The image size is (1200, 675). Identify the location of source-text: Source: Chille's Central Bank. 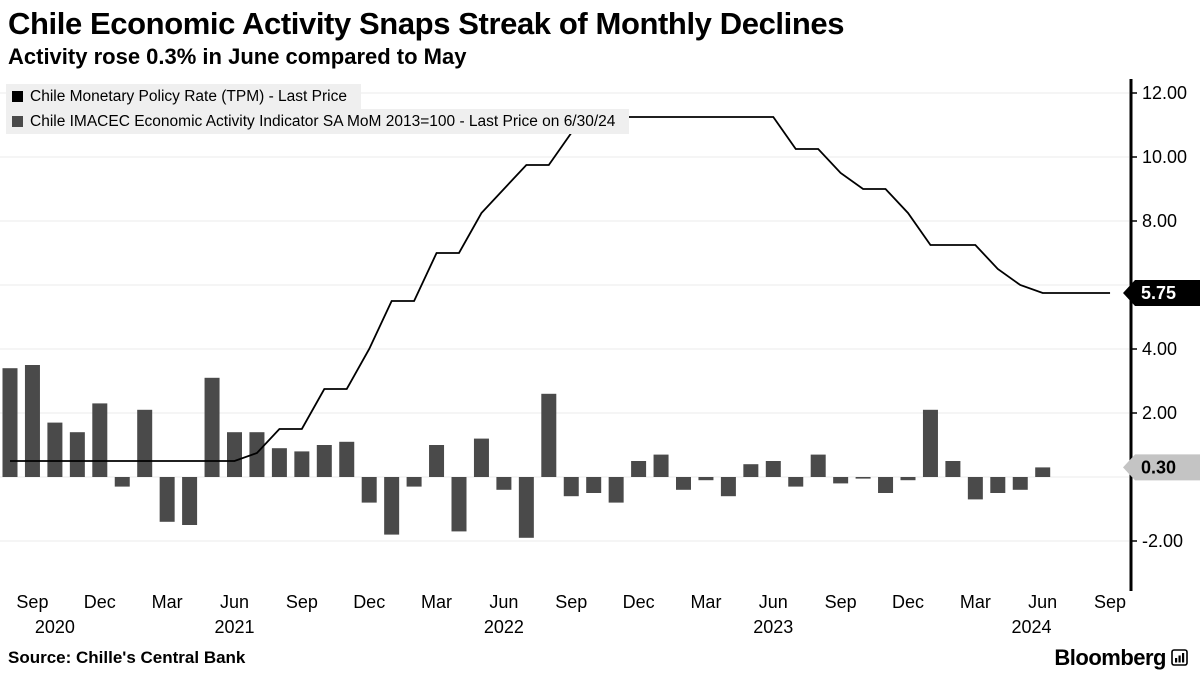
(127, 657).